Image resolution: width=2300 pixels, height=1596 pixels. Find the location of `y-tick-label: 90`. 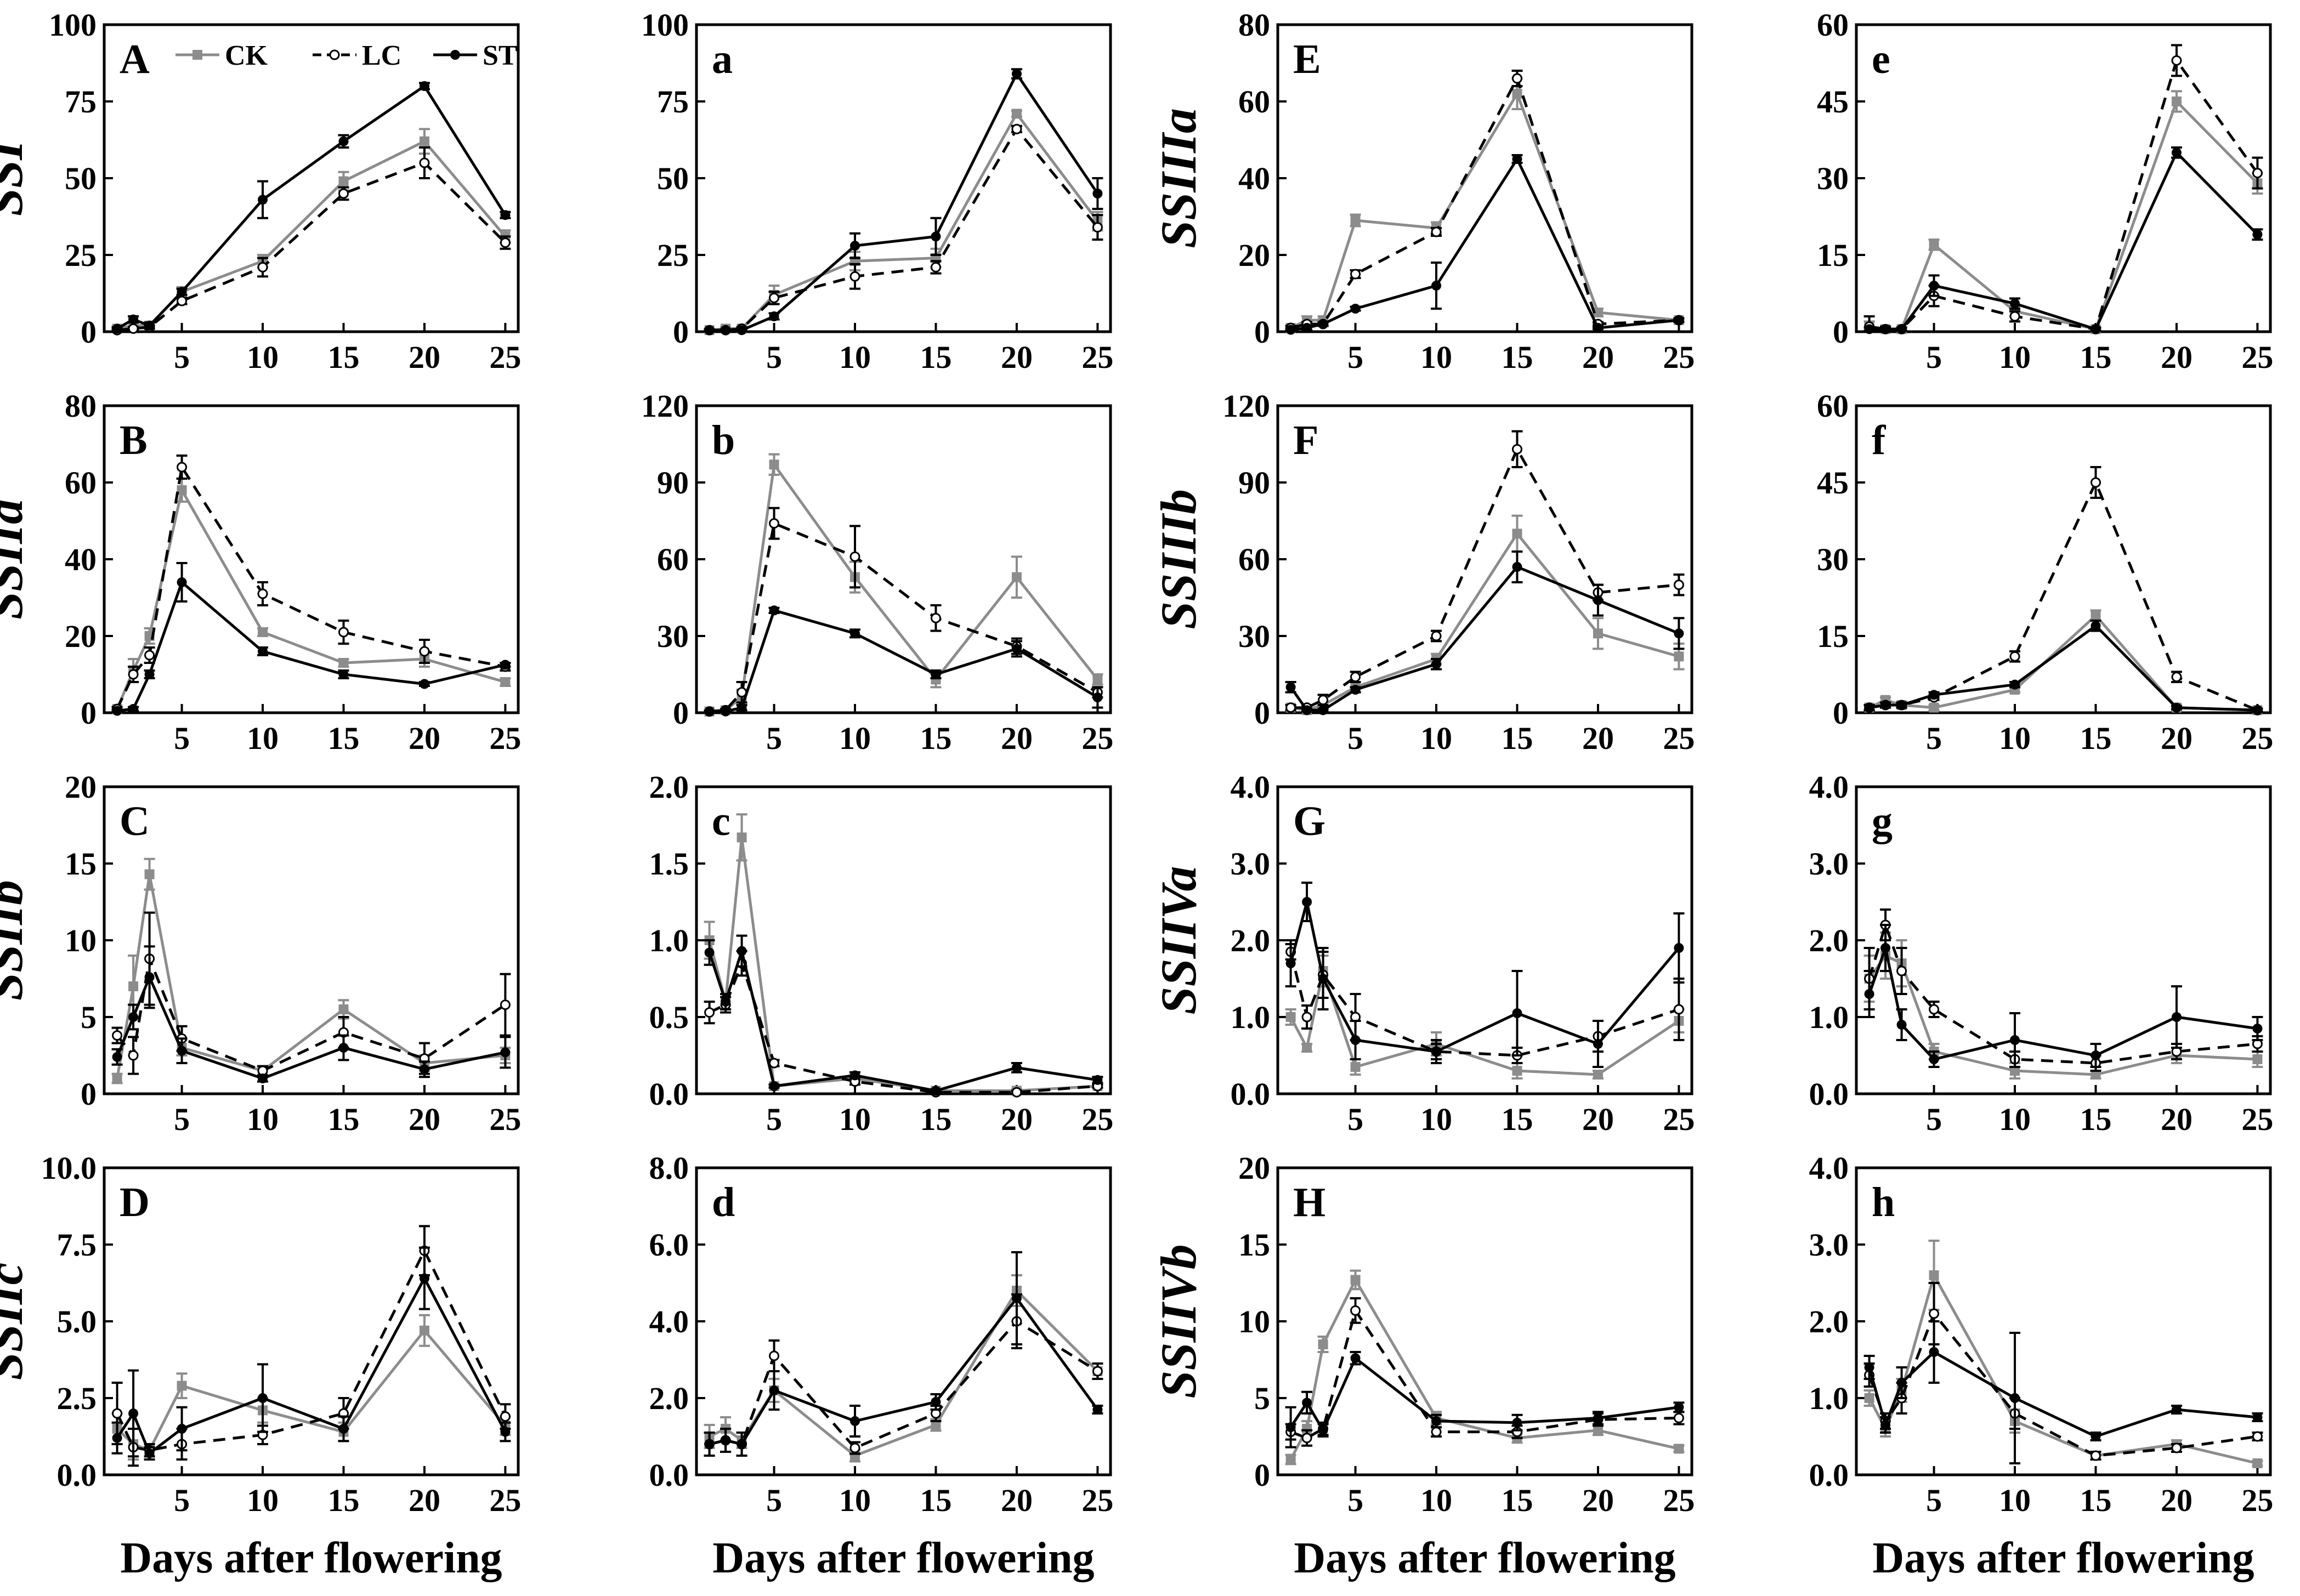

y-tick-label: 90 is located at coordinates (673, 483).